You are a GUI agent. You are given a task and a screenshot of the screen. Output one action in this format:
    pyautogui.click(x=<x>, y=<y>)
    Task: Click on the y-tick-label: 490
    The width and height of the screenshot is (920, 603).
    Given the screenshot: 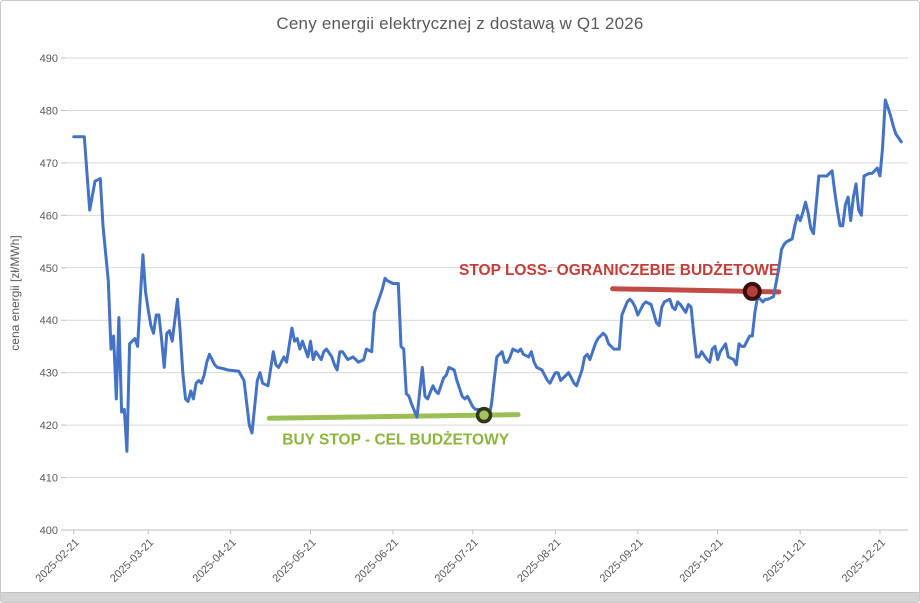 What is the action you would take?
    pyautogui.click(x=49, y=59)
    